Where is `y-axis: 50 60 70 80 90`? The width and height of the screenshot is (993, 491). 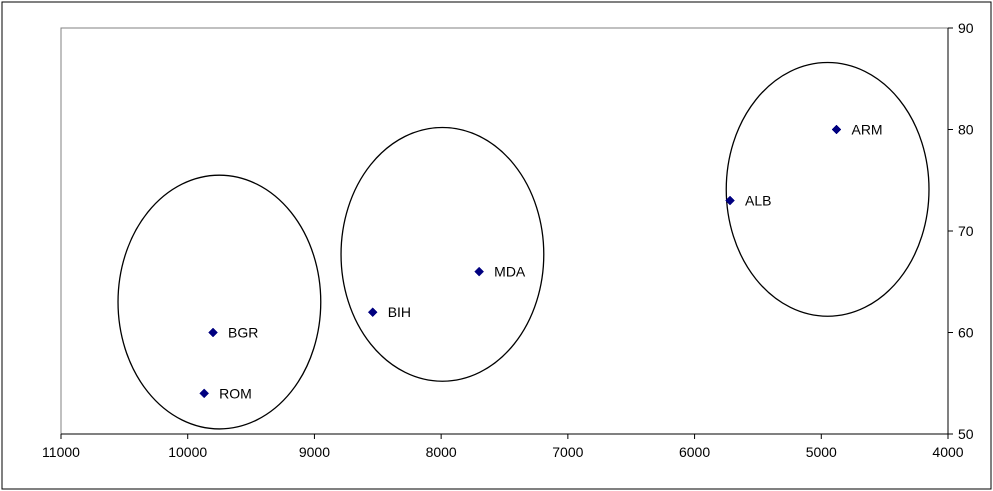 y-axis: 50 60 70 80 90 is located at coordinates (960, 231).